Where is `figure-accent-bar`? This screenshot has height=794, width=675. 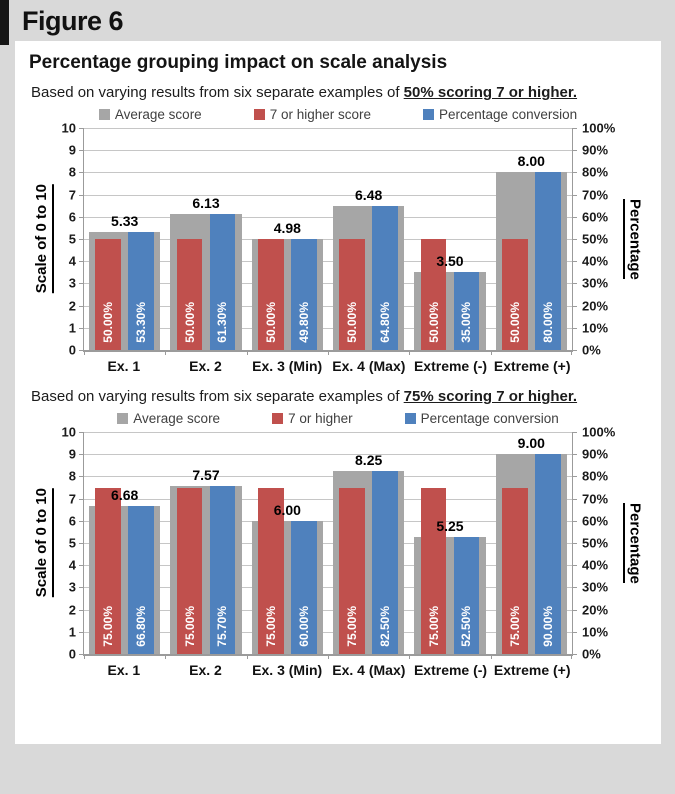 figure-accent-bar is located at coordinates (4, 22).